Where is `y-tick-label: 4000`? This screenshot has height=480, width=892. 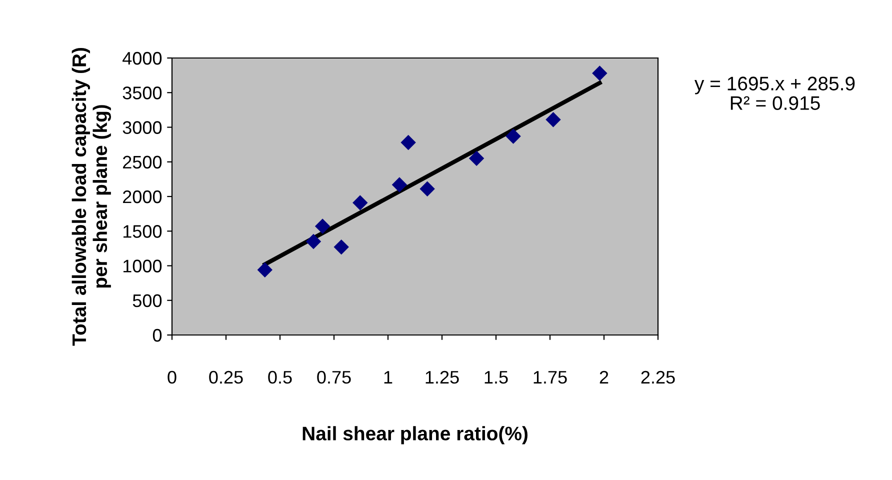
y-tick-label: 4000 is located at coordinates (142, 58).